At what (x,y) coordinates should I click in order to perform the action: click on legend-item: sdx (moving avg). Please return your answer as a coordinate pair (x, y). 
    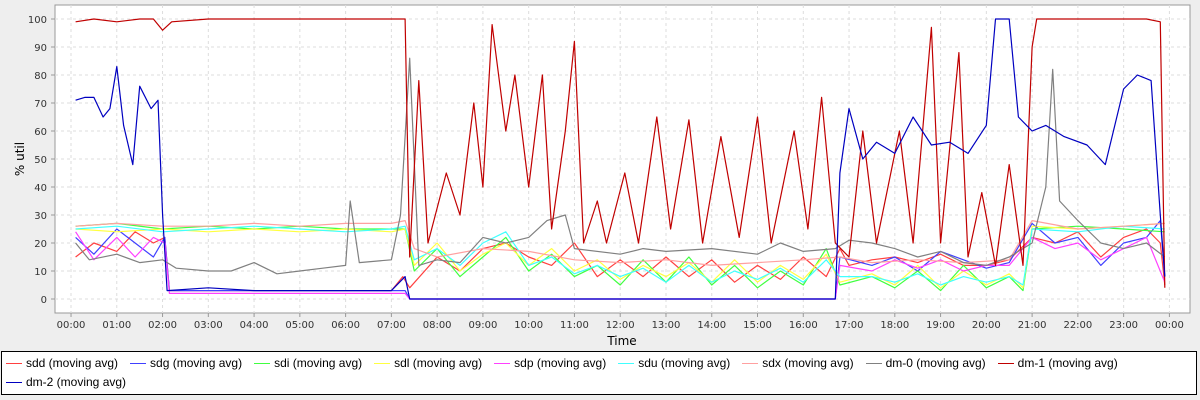
    Looking at the image, I should click on (798, 363).